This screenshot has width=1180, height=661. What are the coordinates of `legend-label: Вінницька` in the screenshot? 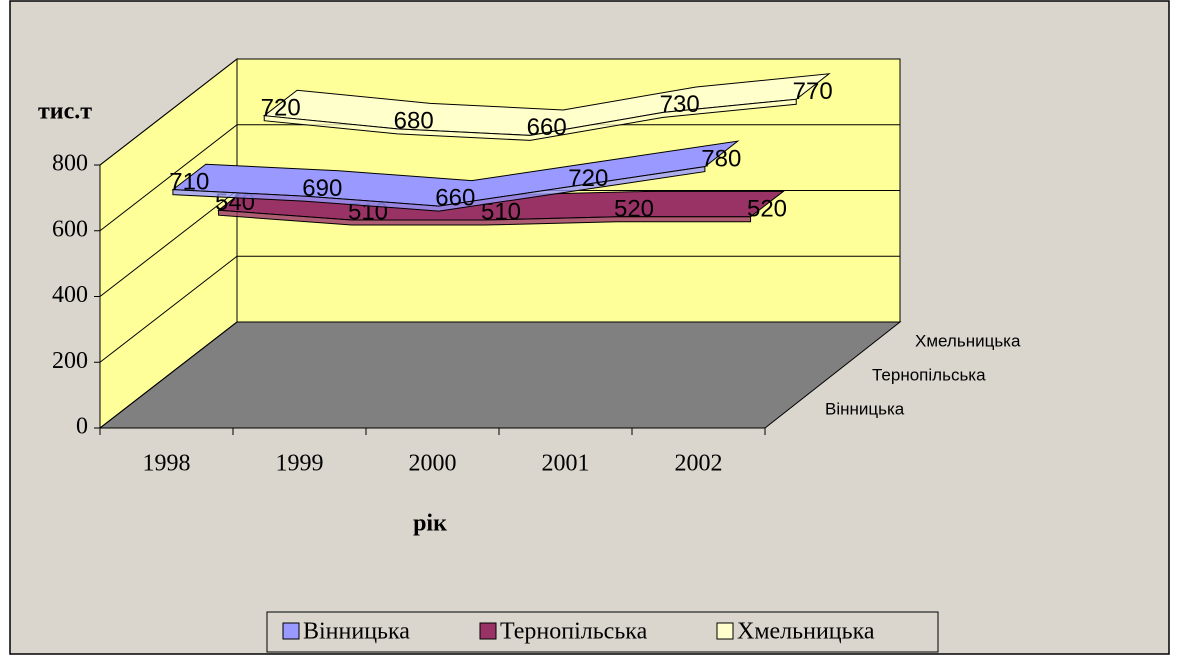 It's located at (356, 632).